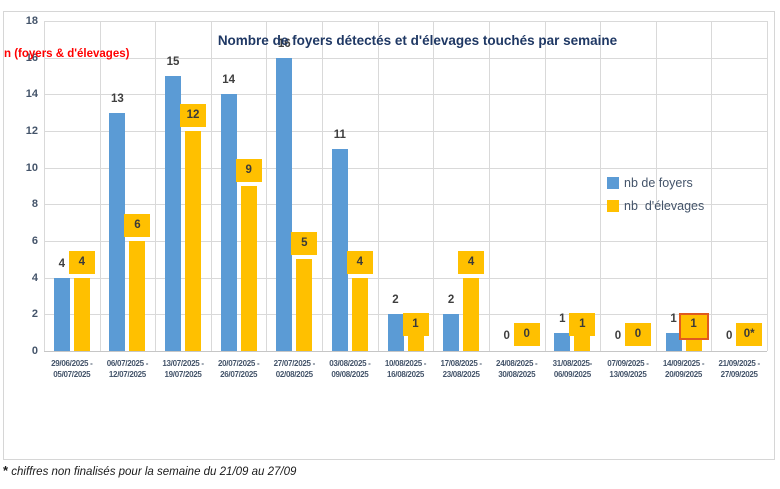 This screenshot has height=489, width=780. What do you see at coordinates (451, 300) in the screenshot?
I see `bar-label-foyers: 2` at bounding box center [451, 300].